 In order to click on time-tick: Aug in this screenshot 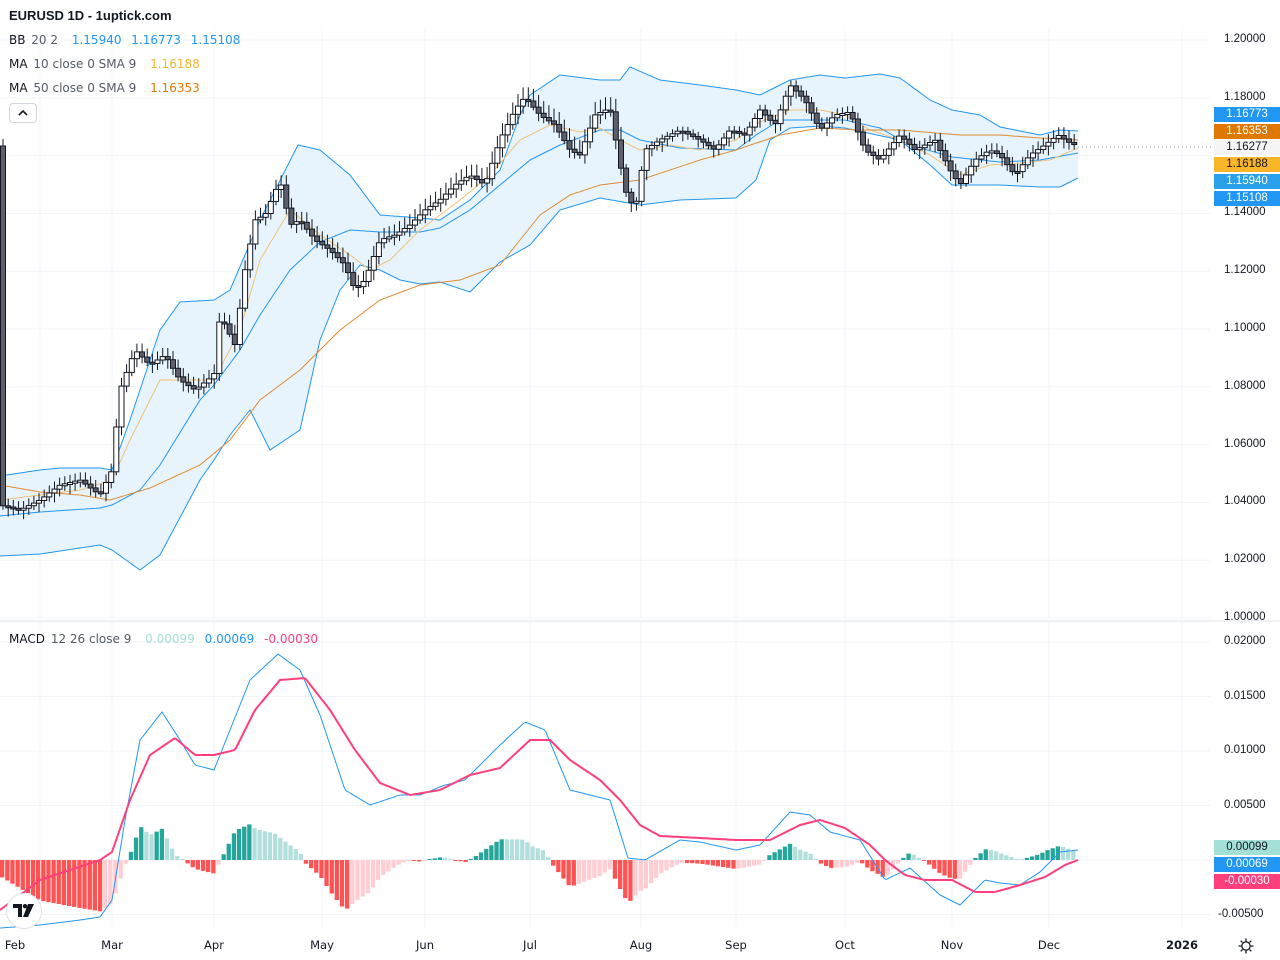, I will do `click(641, 945)`.